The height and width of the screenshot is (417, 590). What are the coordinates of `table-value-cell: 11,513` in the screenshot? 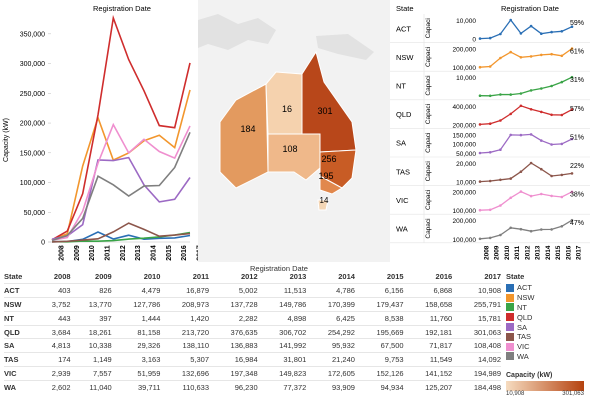 It's located at (295, 290).